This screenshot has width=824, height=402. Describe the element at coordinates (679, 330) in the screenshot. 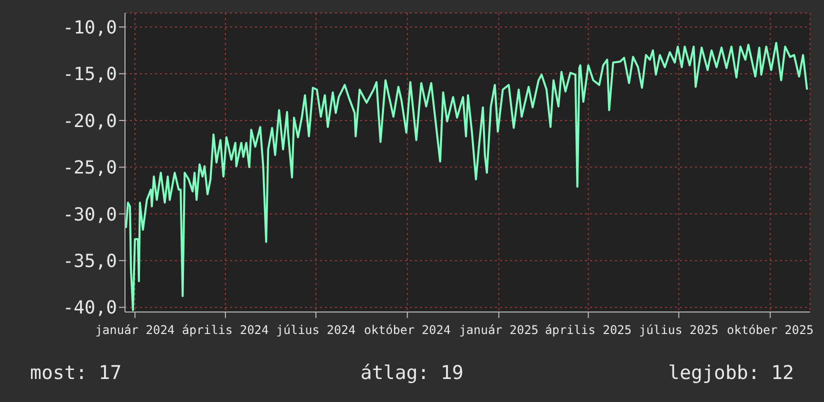

I see `x-tick-label: július 2025` at that location.